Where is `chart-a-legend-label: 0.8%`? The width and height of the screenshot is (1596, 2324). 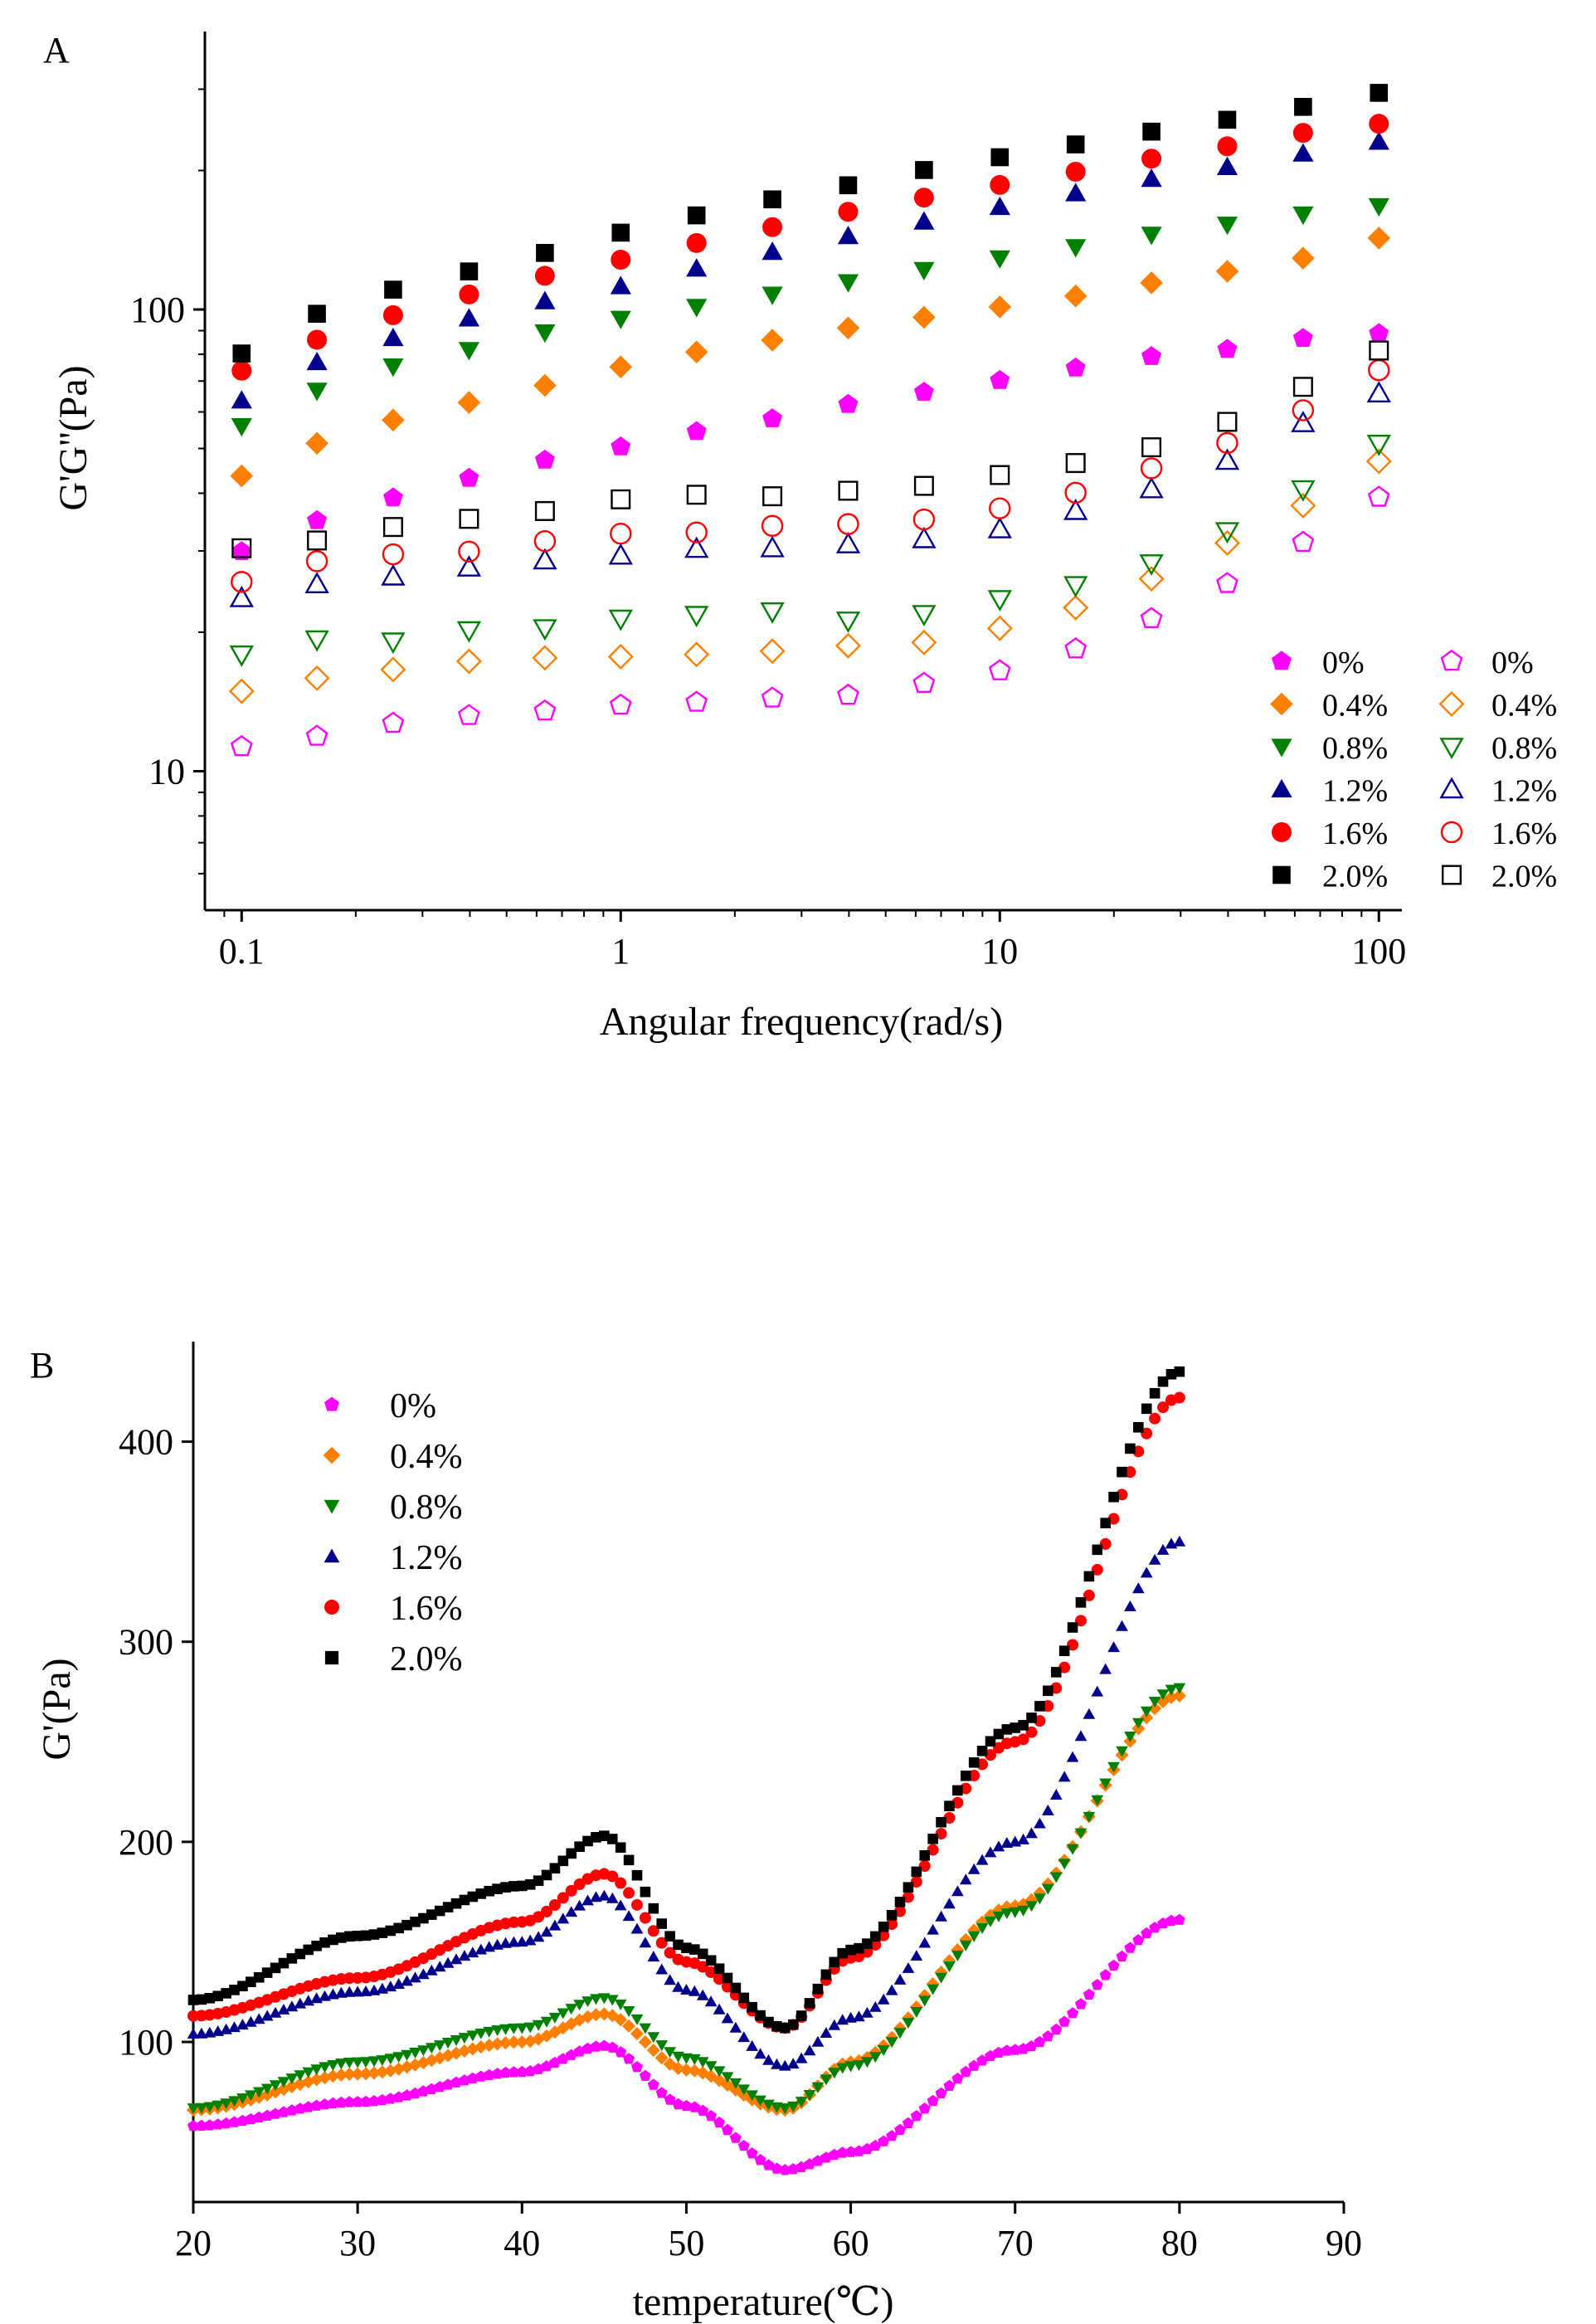
chart-a-legend-label: 0.8% is located at coordinates (1355, 748).